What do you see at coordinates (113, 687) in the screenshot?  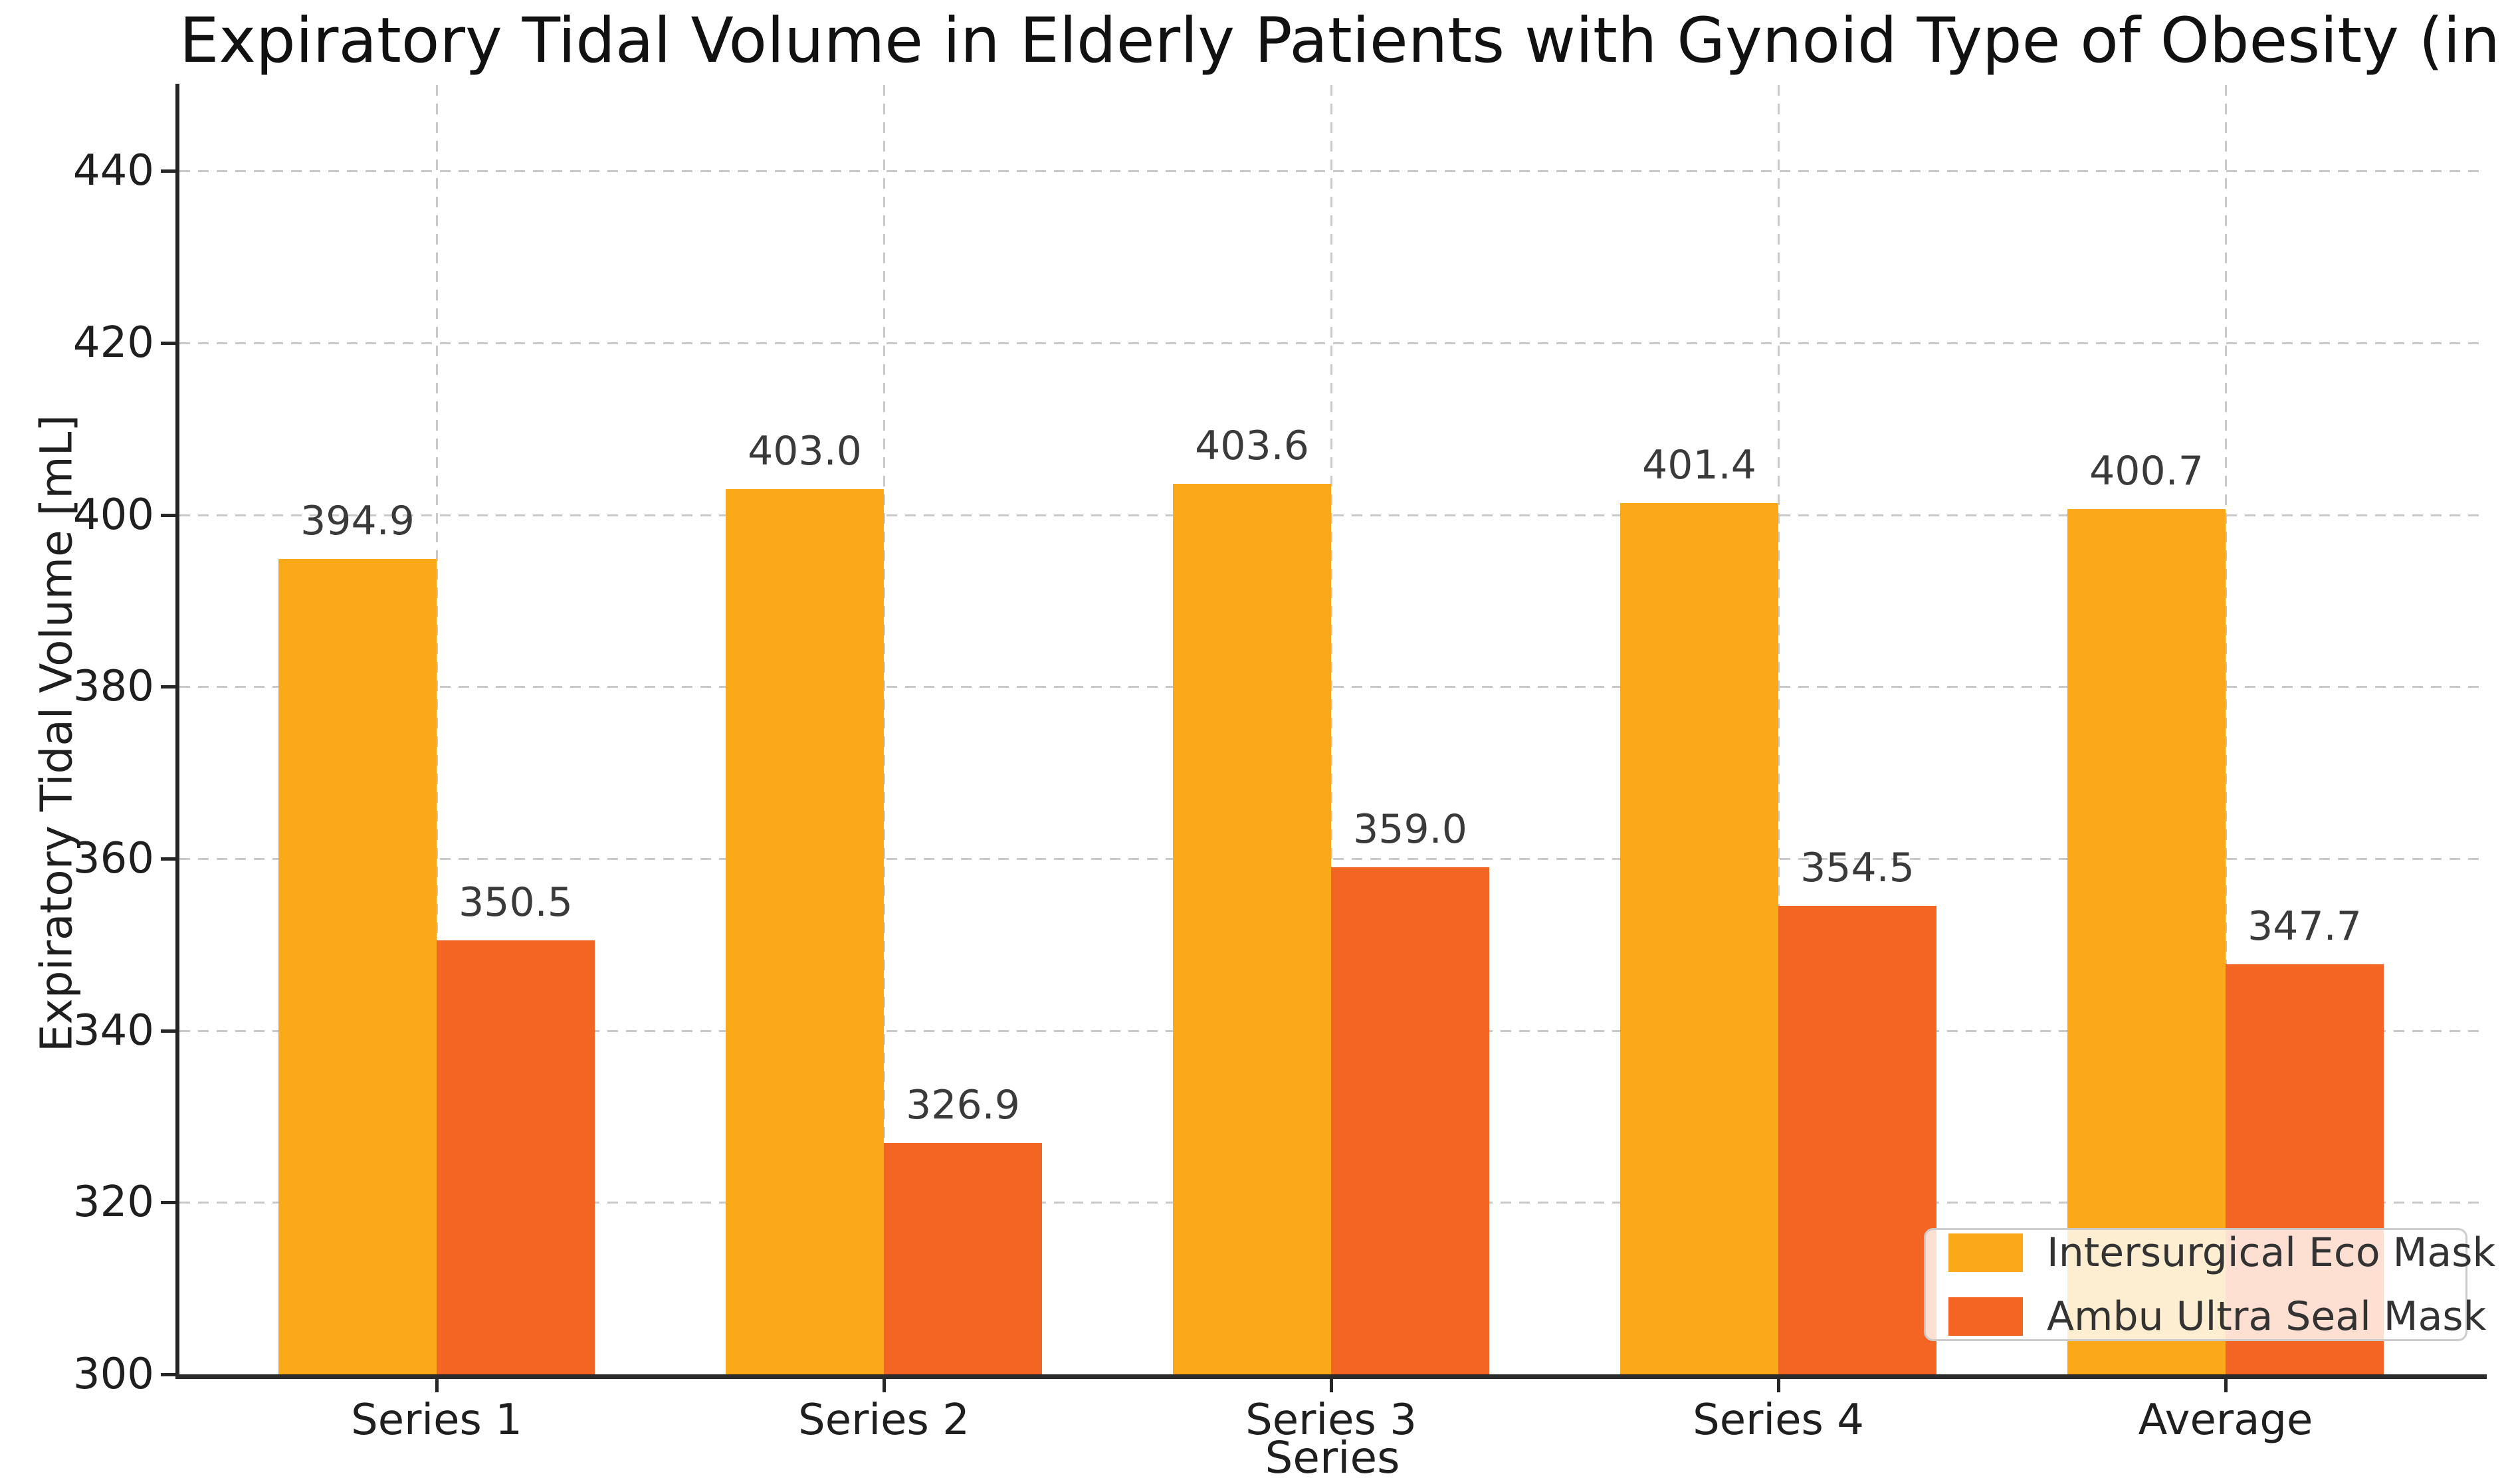 I see `y-tick-label: 380` at bounding box center [113, 687].